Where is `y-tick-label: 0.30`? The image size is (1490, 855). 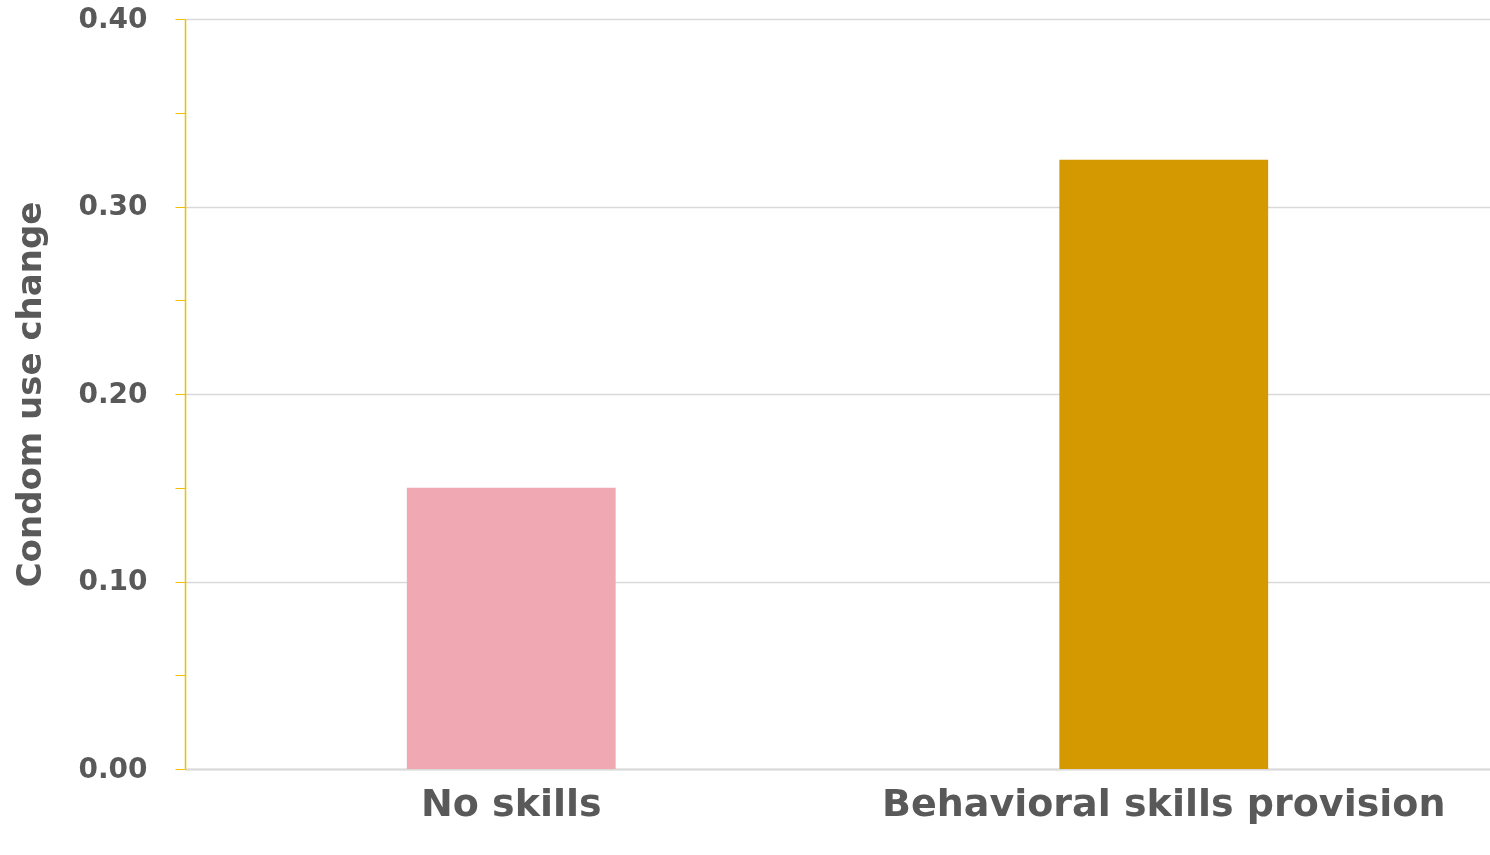 y-tick-label: 0.30 is located at coordinates (113, 205).